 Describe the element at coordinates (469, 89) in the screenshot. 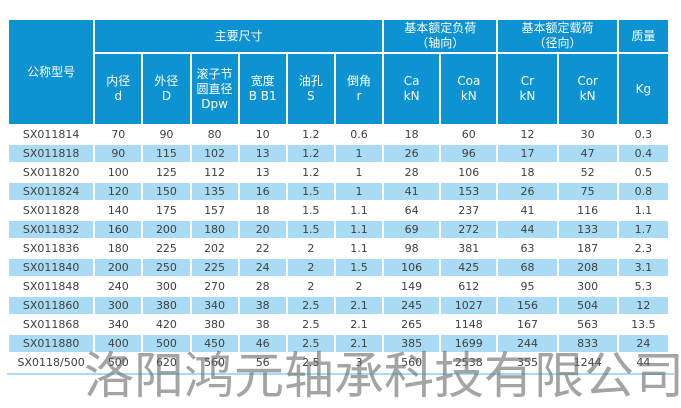

I see `column-header-coa: Coa kN` at that location.